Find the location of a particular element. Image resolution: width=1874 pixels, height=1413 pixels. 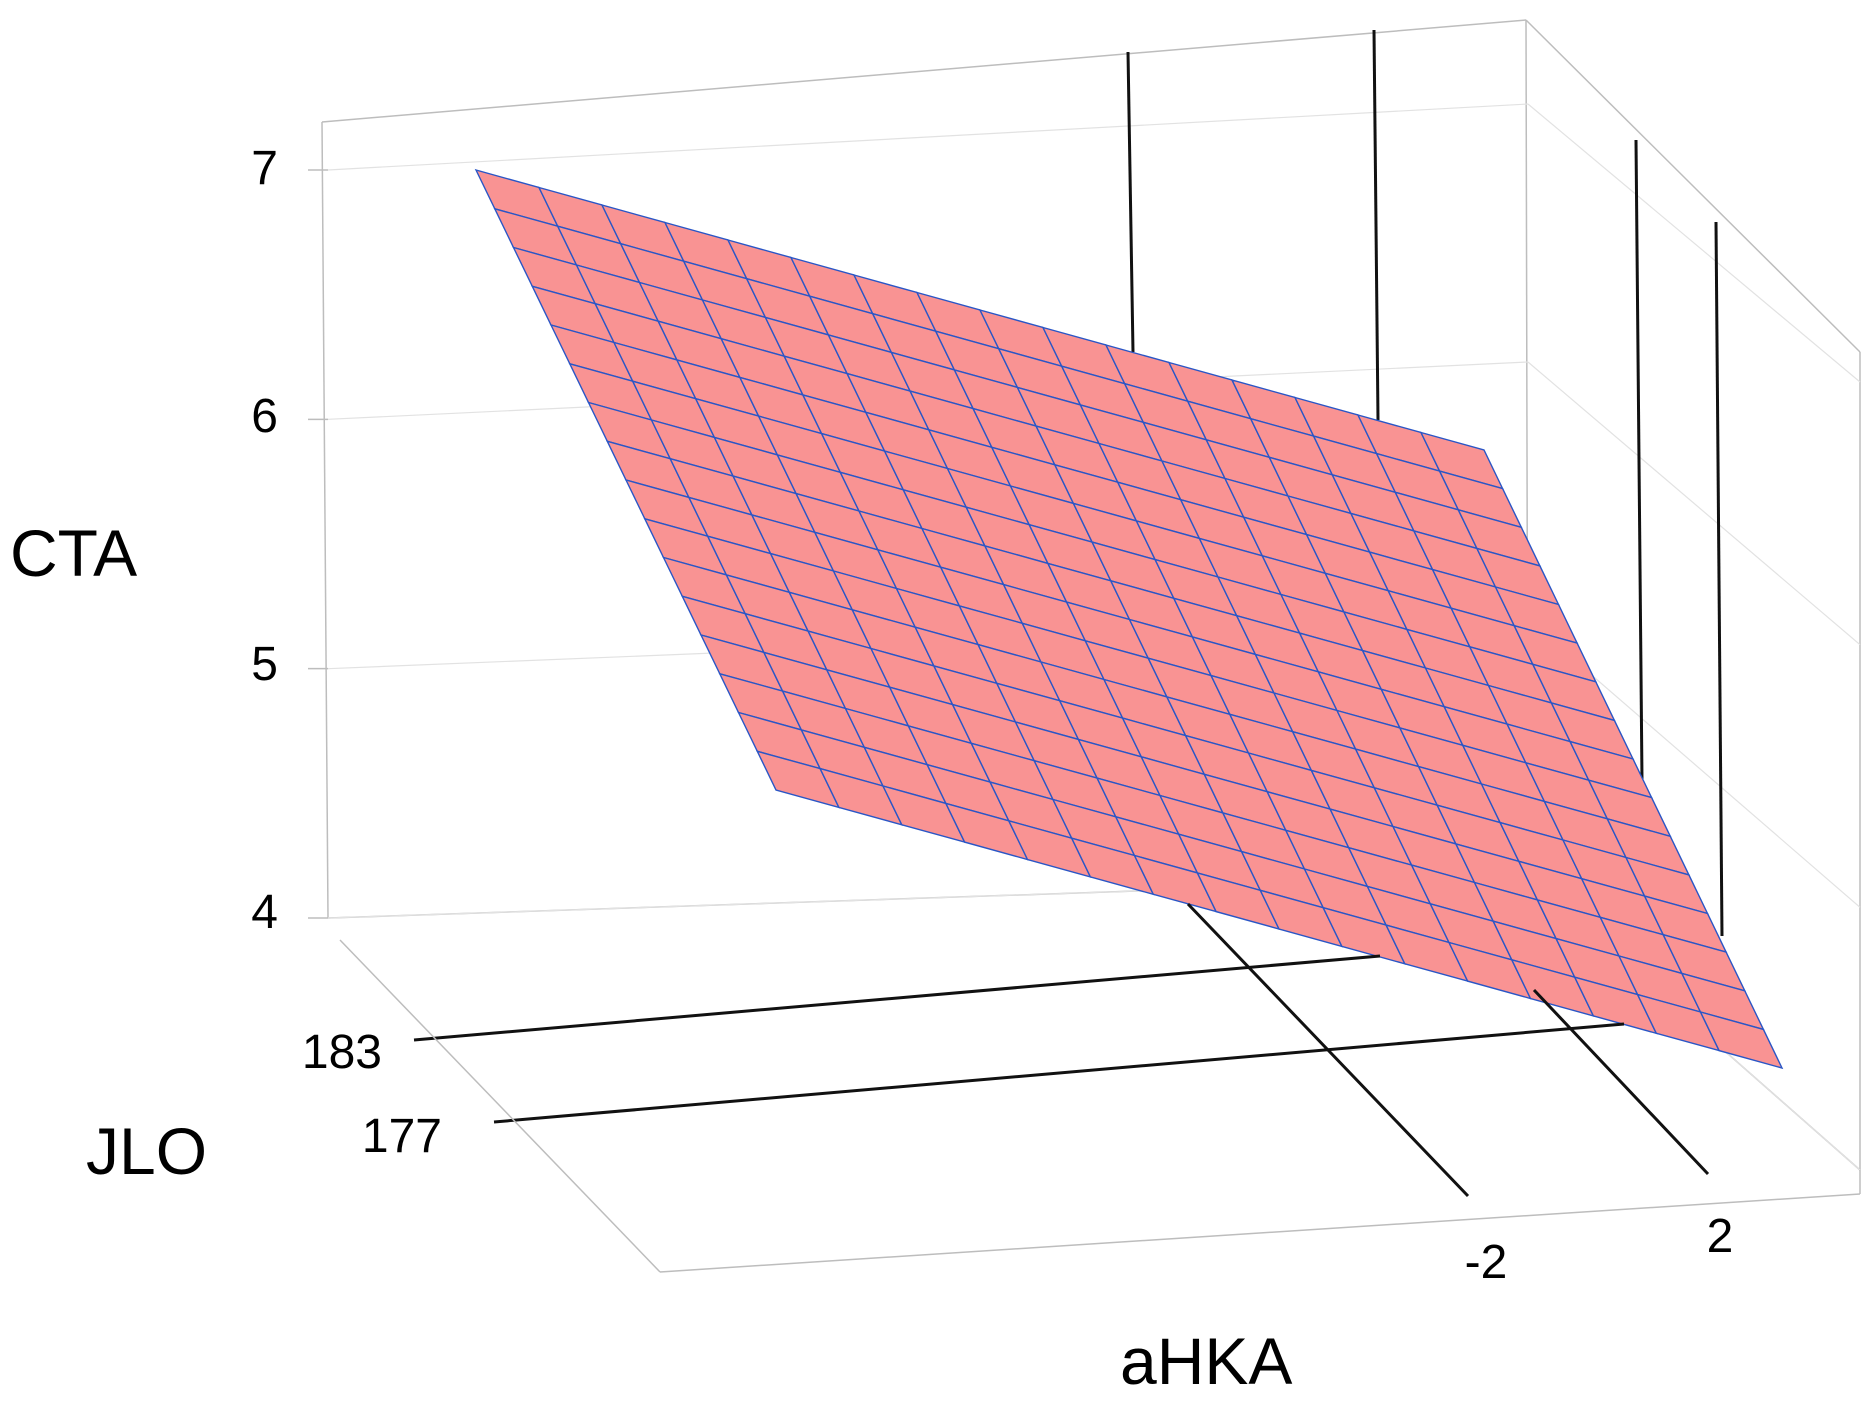

z-tick-label: 4 is located at coordinates (264, 912).